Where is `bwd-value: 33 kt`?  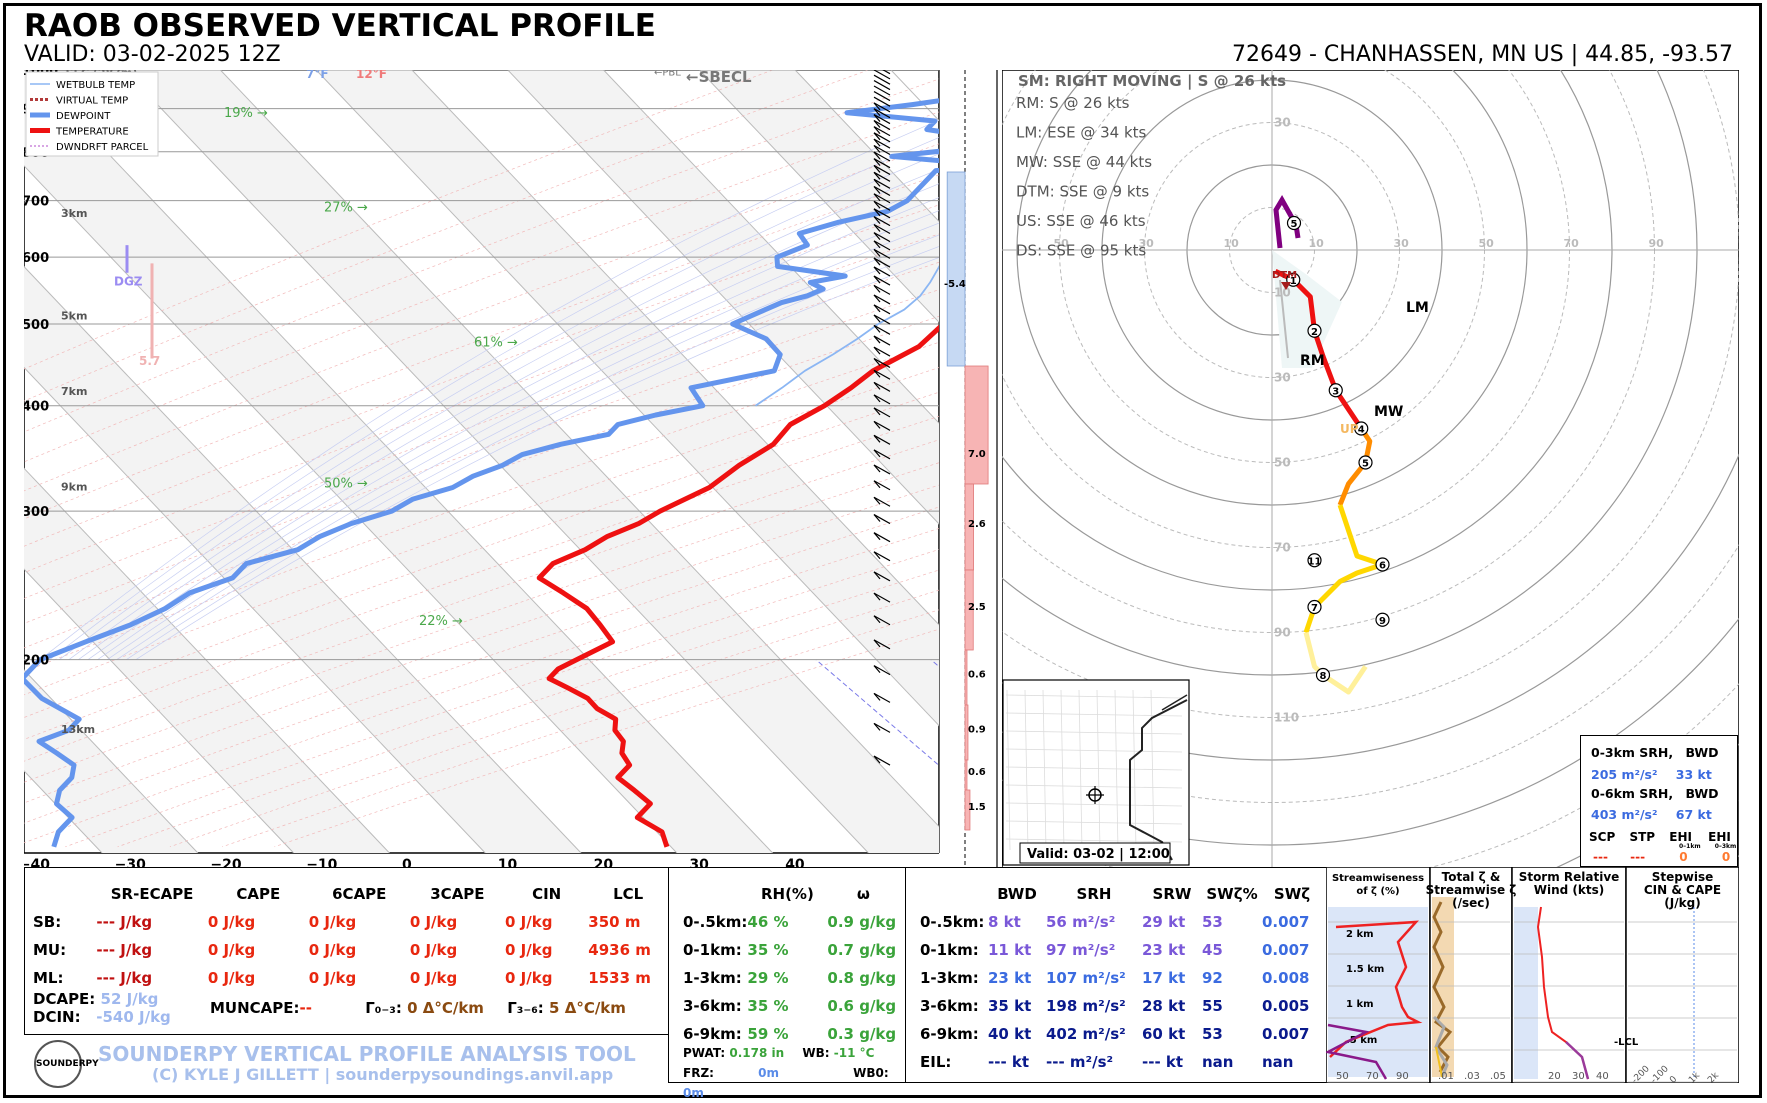
bwd-value: 33 kt is located at coordinates (1693, 774).